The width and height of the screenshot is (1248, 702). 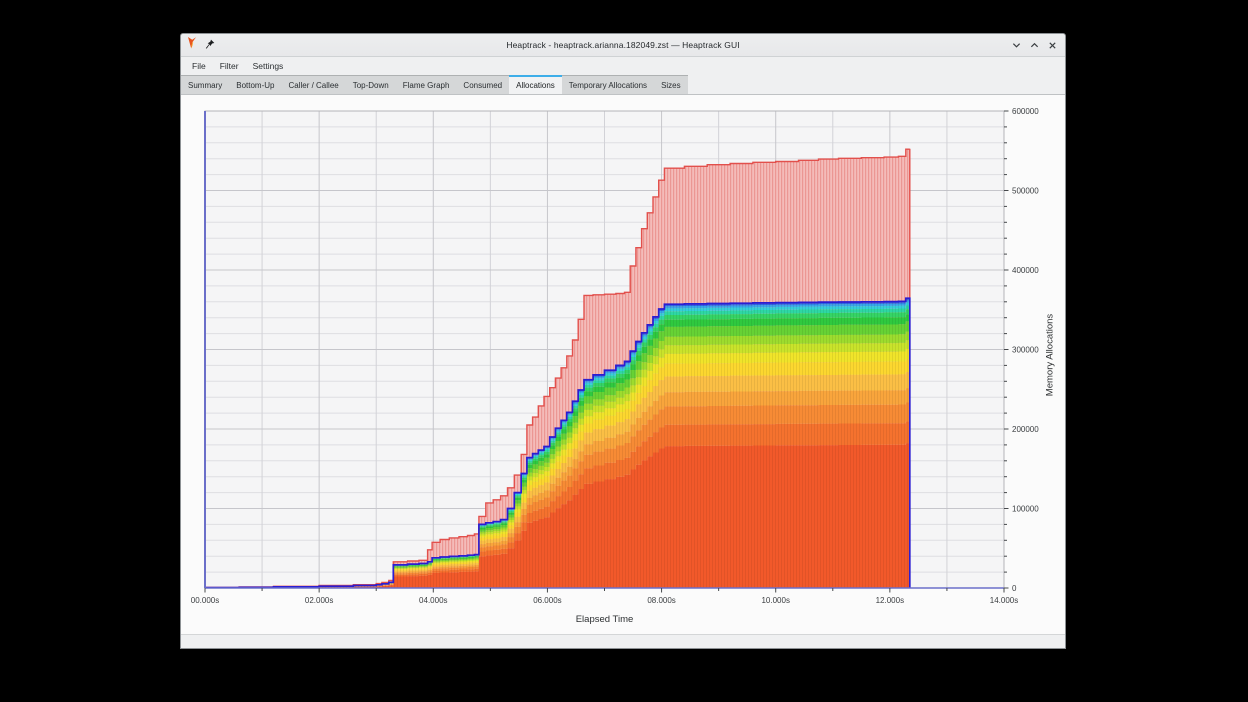 What do you see at coordinates (192, 45) in the screenshot?
I see `heaptrack-app-icon` at bounding box center [192, 45].